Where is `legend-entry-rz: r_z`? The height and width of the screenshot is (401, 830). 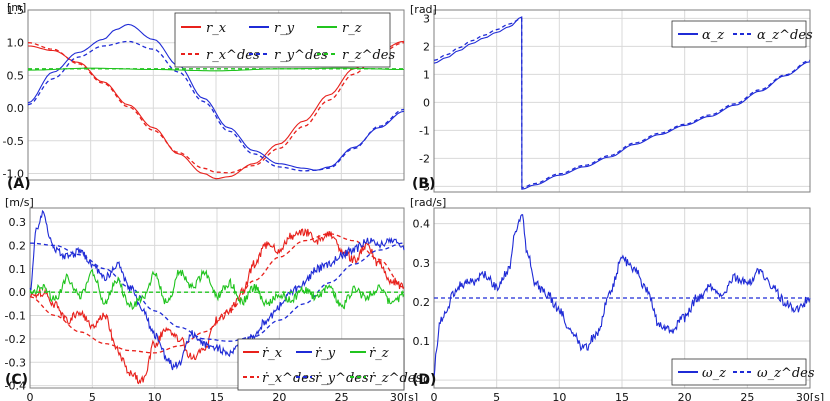
legend-entry-rz: r_z is located at coordinates (352, 28).